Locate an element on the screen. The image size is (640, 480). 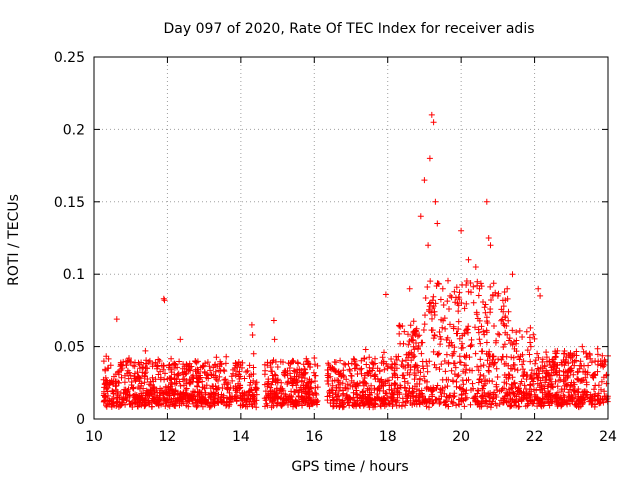
y-tick-label: 0.1 is located at coordinates (74, 275).